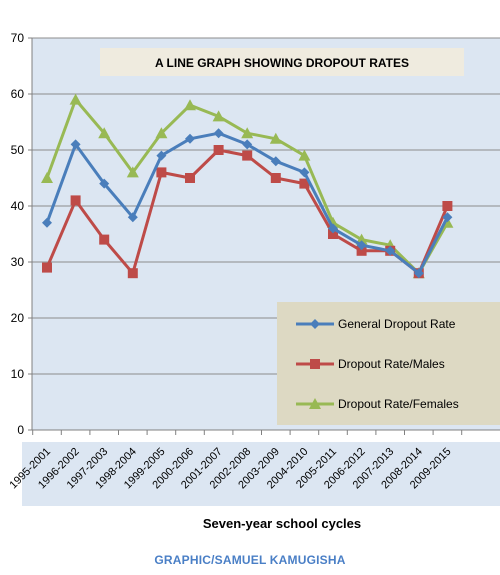 This screenshot has height=575, width=500. Describe the element at coordinates (250, 560) in the screenshot. I see `graphic-credit: GRAPHIC/SAMUEL KAMUGISHA` at that location.